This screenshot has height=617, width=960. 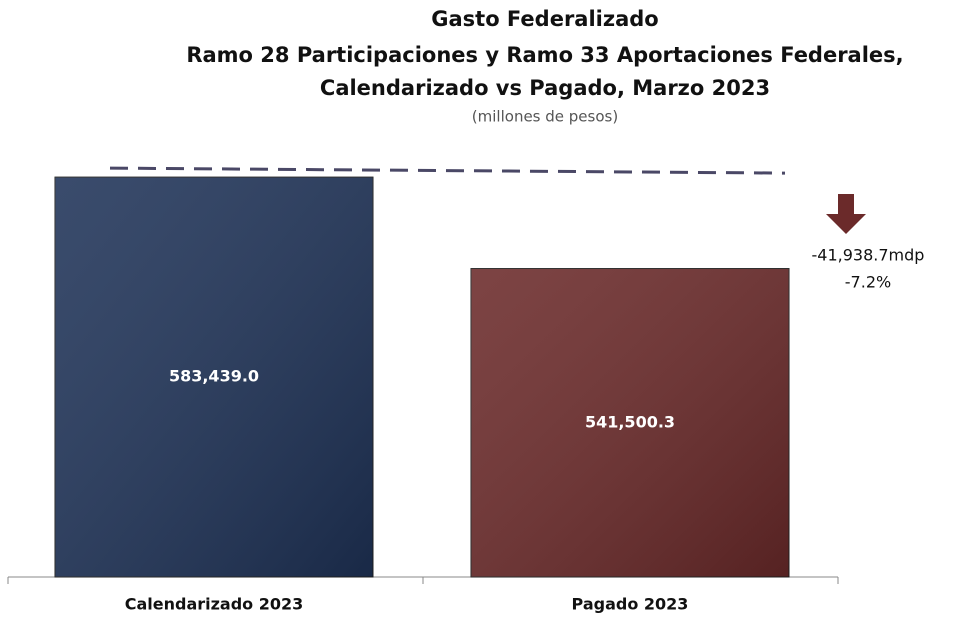 What do you see at coordinates (214, 604) in the screenshot?
I see `x-tick-label: Calendarizado 2023` at bounding box center [214, 604].